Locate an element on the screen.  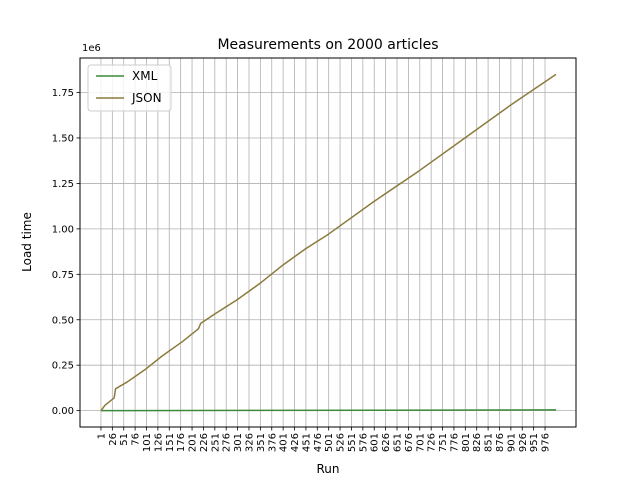
x-axis-title: Run is located at coordinates (327, 469).